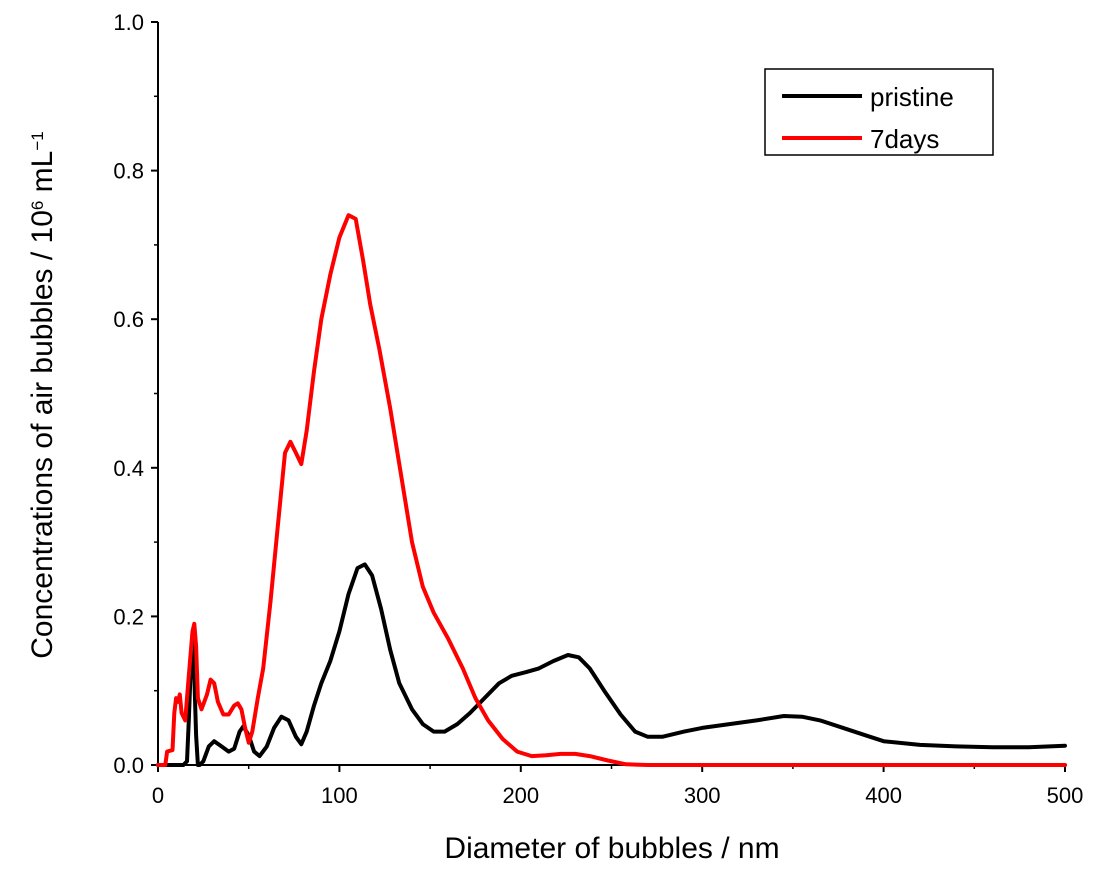  What do you see at coordinates (128, 765) in the screenshot?
I see `y-tick-label: 0.0` at bounding box center [128, 765].